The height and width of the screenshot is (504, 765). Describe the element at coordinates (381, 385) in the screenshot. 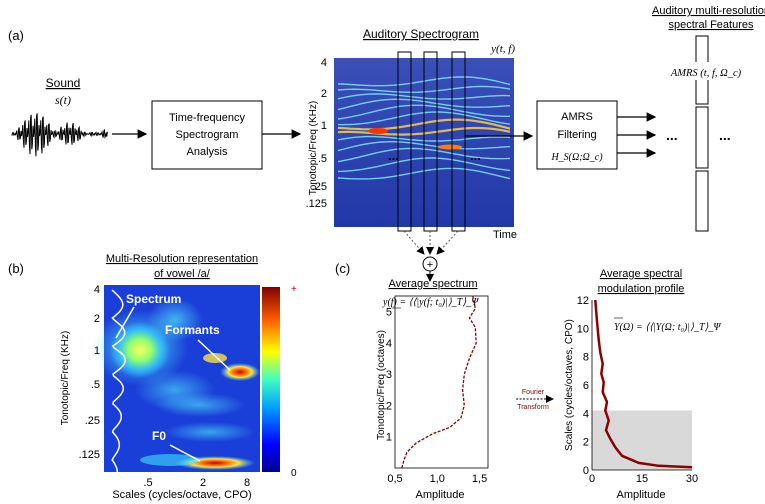

I see `avg-spectrum-ylabel: Tonotopic/Freq (octaves)` at that location.